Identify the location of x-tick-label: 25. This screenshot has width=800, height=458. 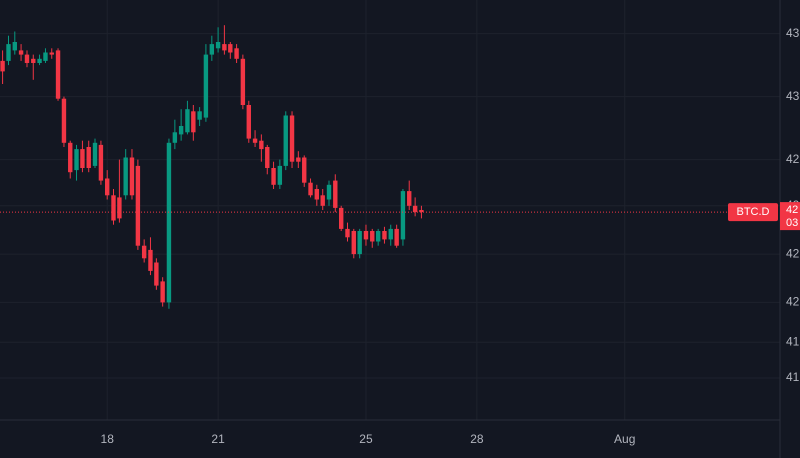
(366, 439).